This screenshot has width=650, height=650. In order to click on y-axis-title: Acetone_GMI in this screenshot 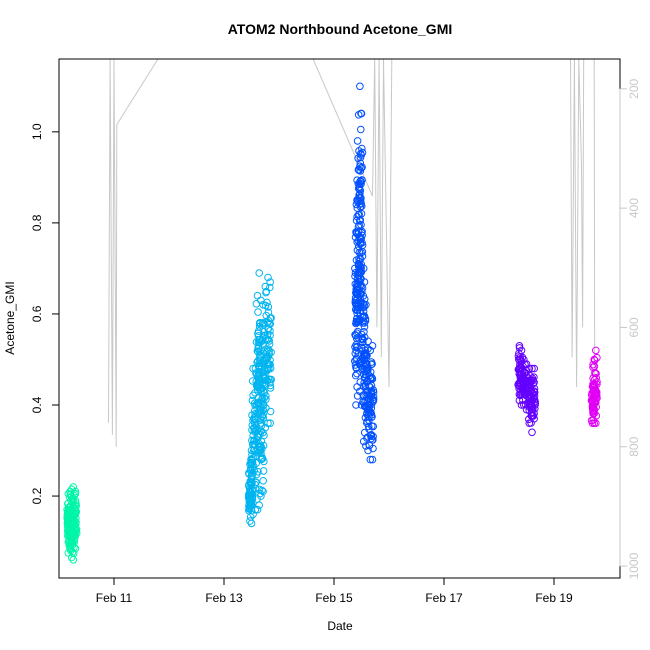, I will do `click(10, 317)`.